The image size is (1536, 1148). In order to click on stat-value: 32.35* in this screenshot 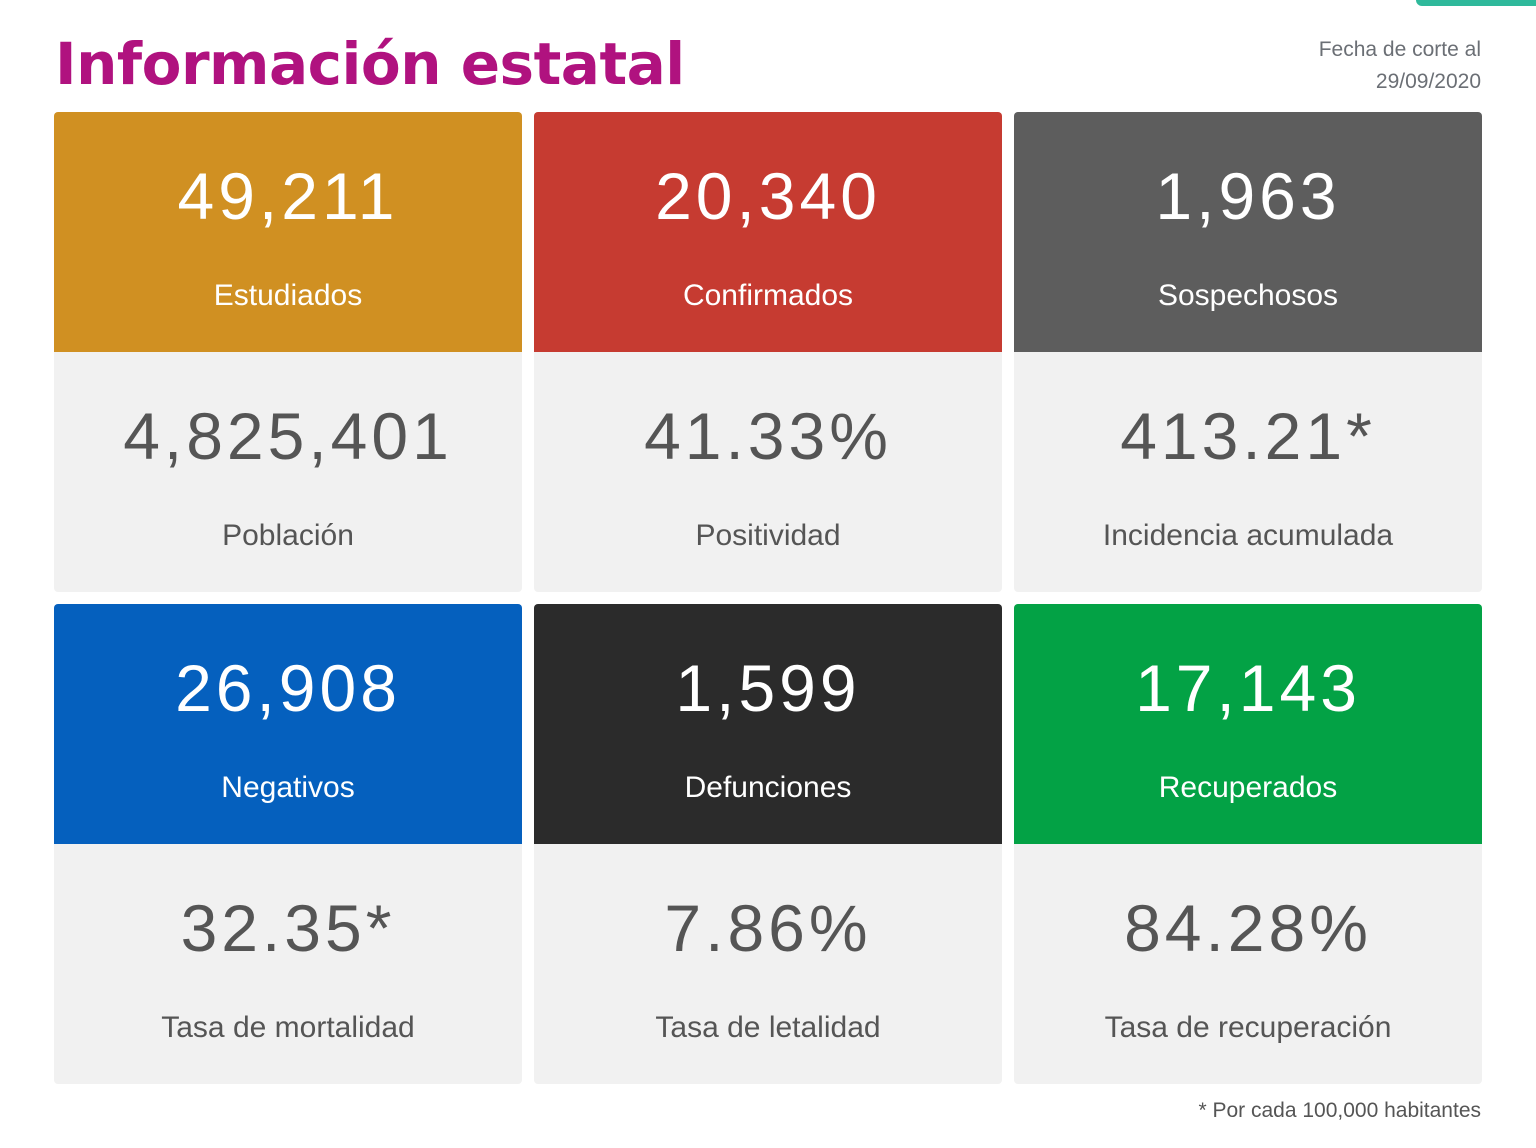, I will do `click(288, 928)`.